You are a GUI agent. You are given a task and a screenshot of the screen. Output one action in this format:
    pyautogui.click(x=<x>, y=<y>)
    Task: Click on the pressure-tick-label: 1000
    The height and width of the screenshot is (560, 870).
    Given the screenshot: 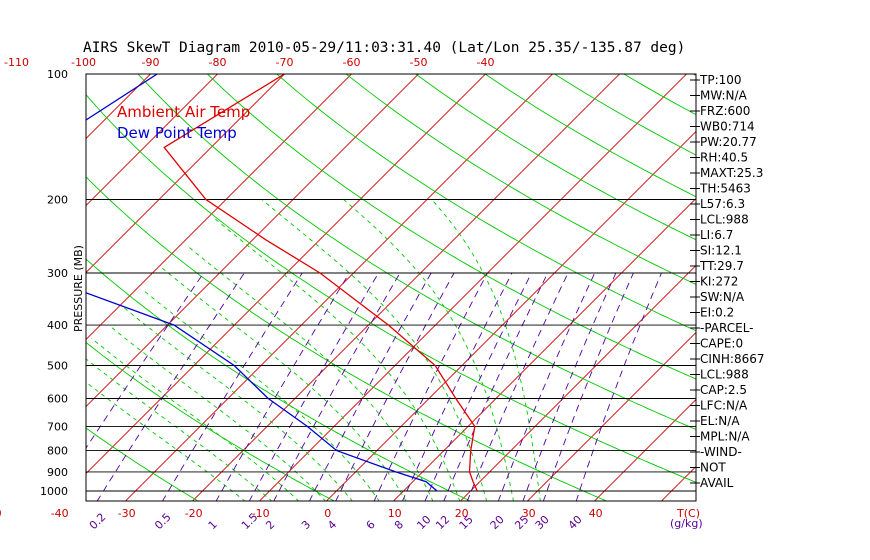 What is the action you would take?
    pyautogui.click(x=54, y=491)
    